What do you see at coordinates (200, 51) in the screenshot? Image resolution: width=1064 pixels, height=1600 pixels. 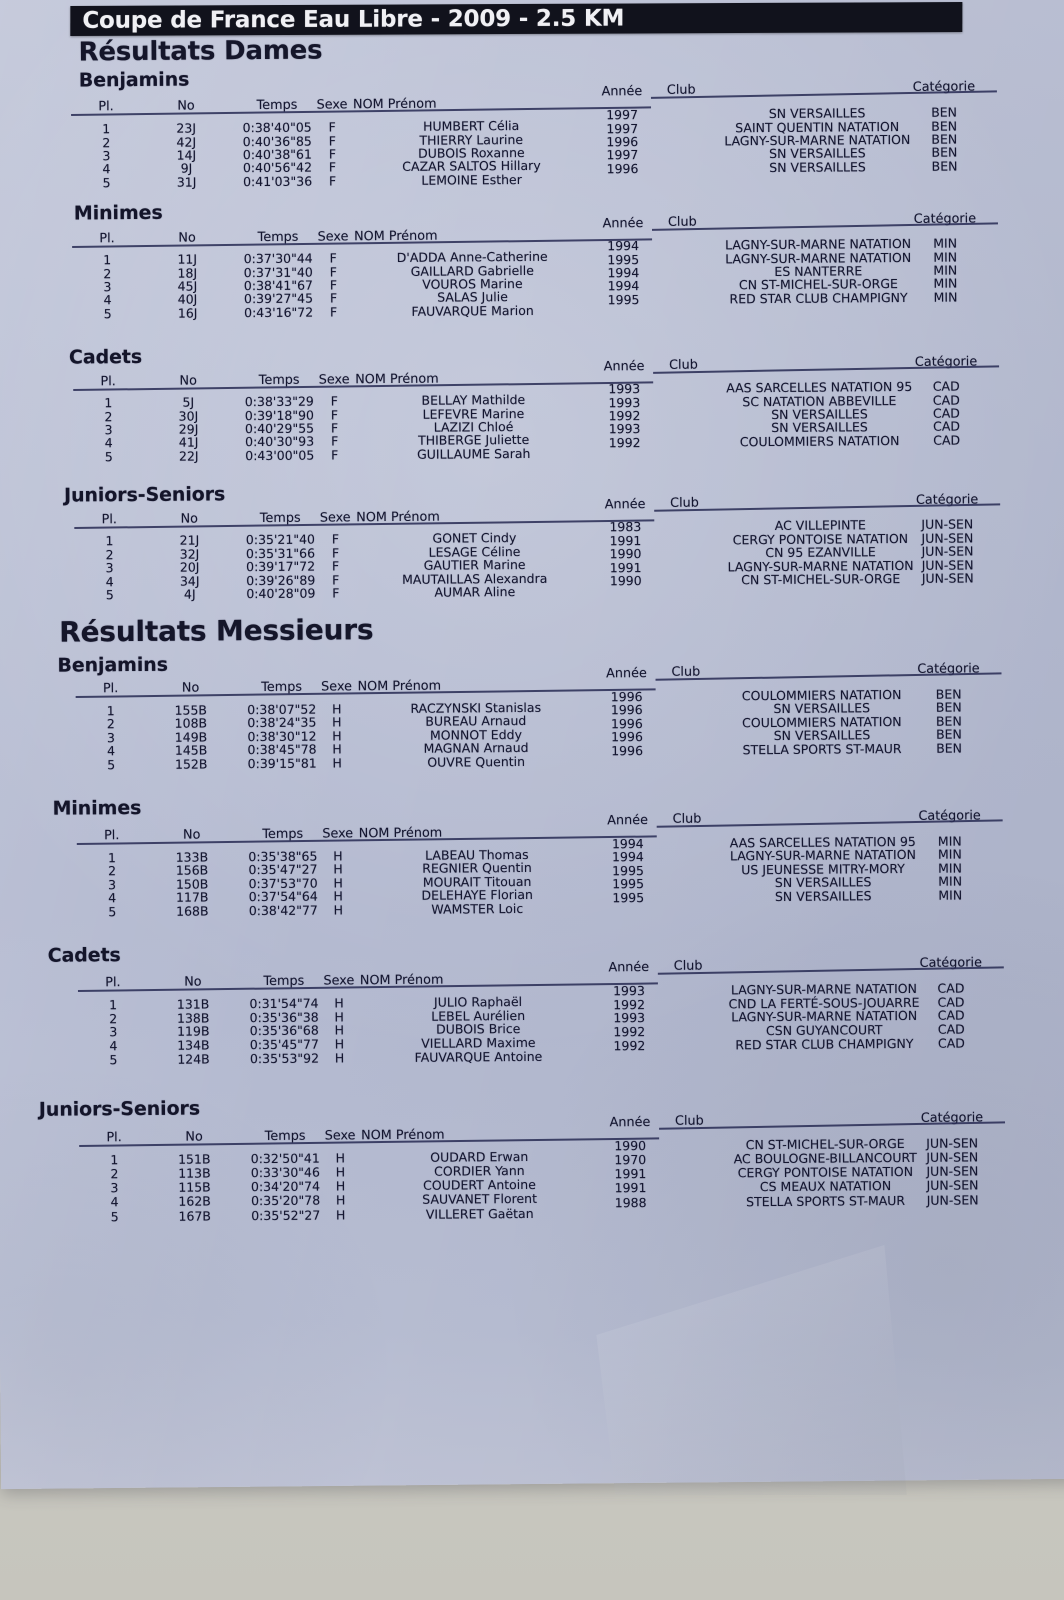 I see `section-heading-dames: Résultats Dames` at bounding box center [200, 51].